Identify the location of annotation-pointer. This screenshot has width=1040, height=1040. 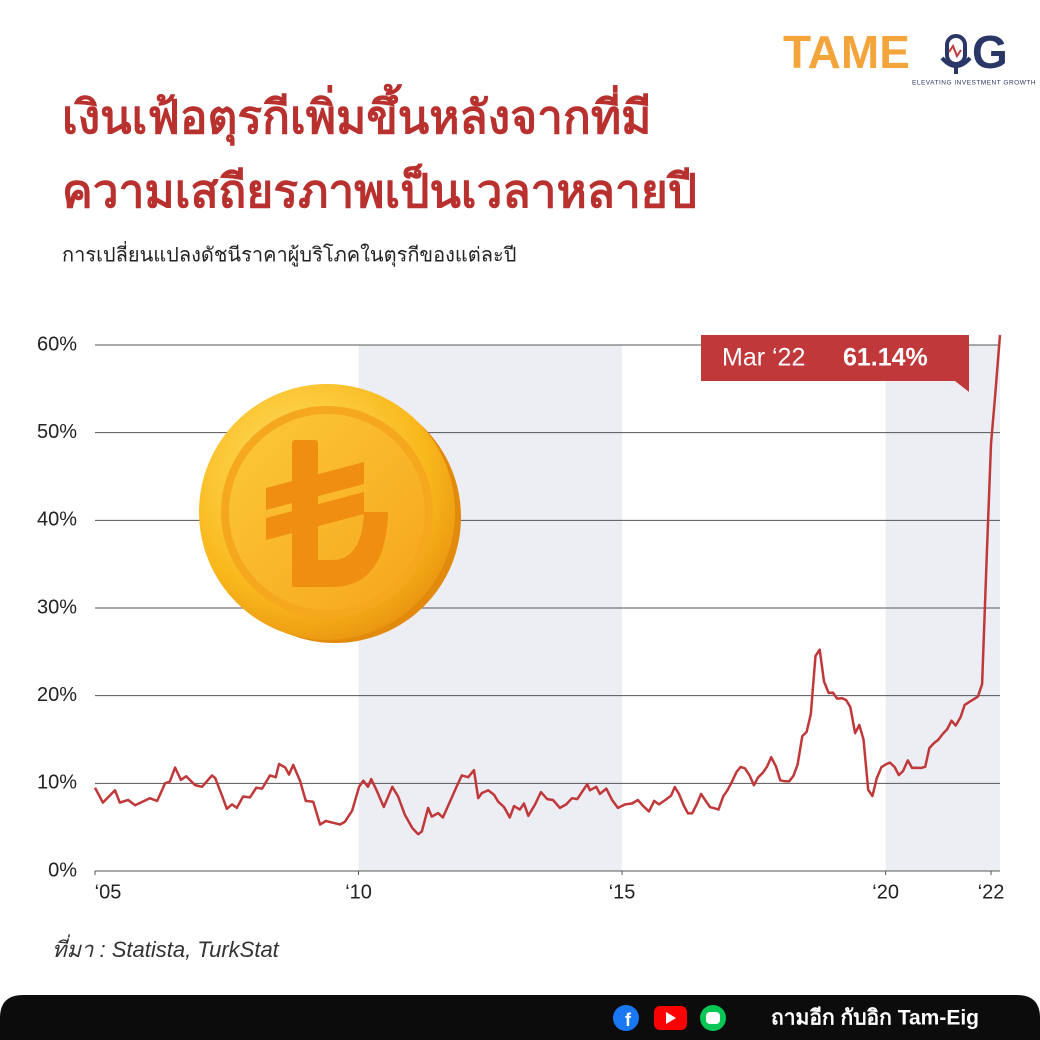
(962, 386).